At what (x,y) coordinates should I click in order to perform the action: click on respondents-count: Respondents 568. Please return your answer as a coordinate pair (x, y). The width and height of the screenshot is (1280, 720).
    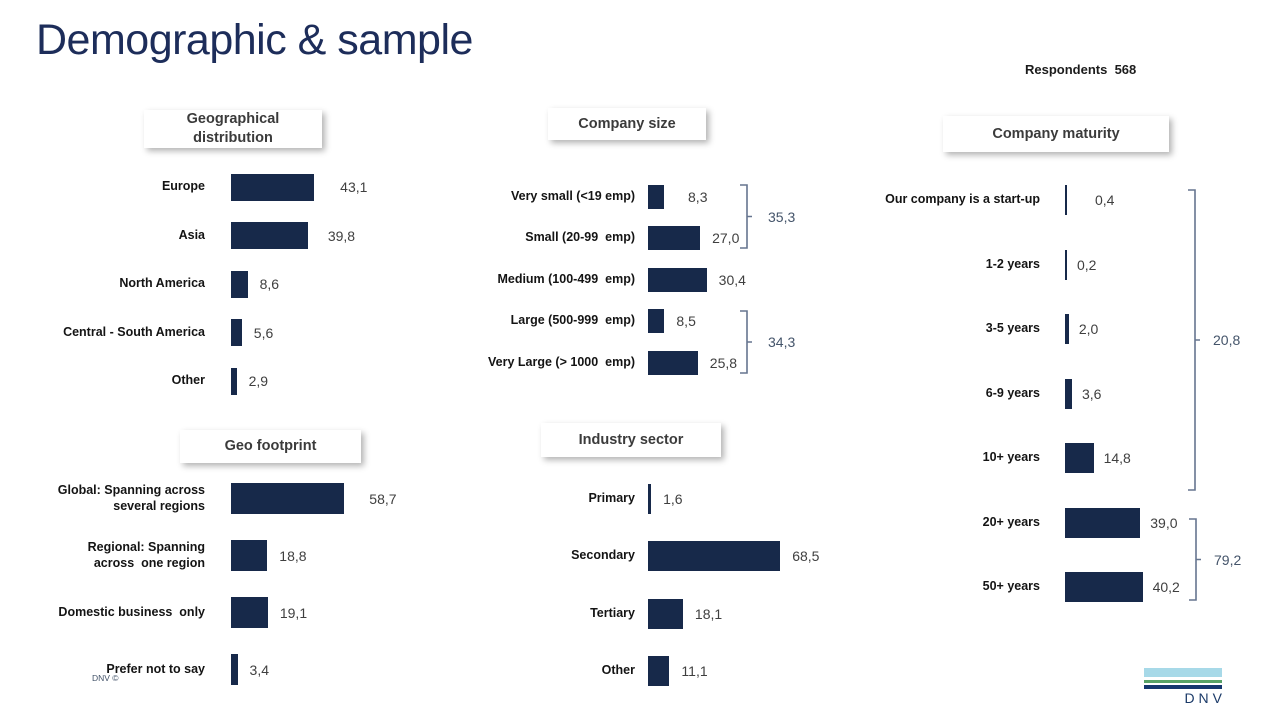
    Looking at the image, I should click on (1080, 69).